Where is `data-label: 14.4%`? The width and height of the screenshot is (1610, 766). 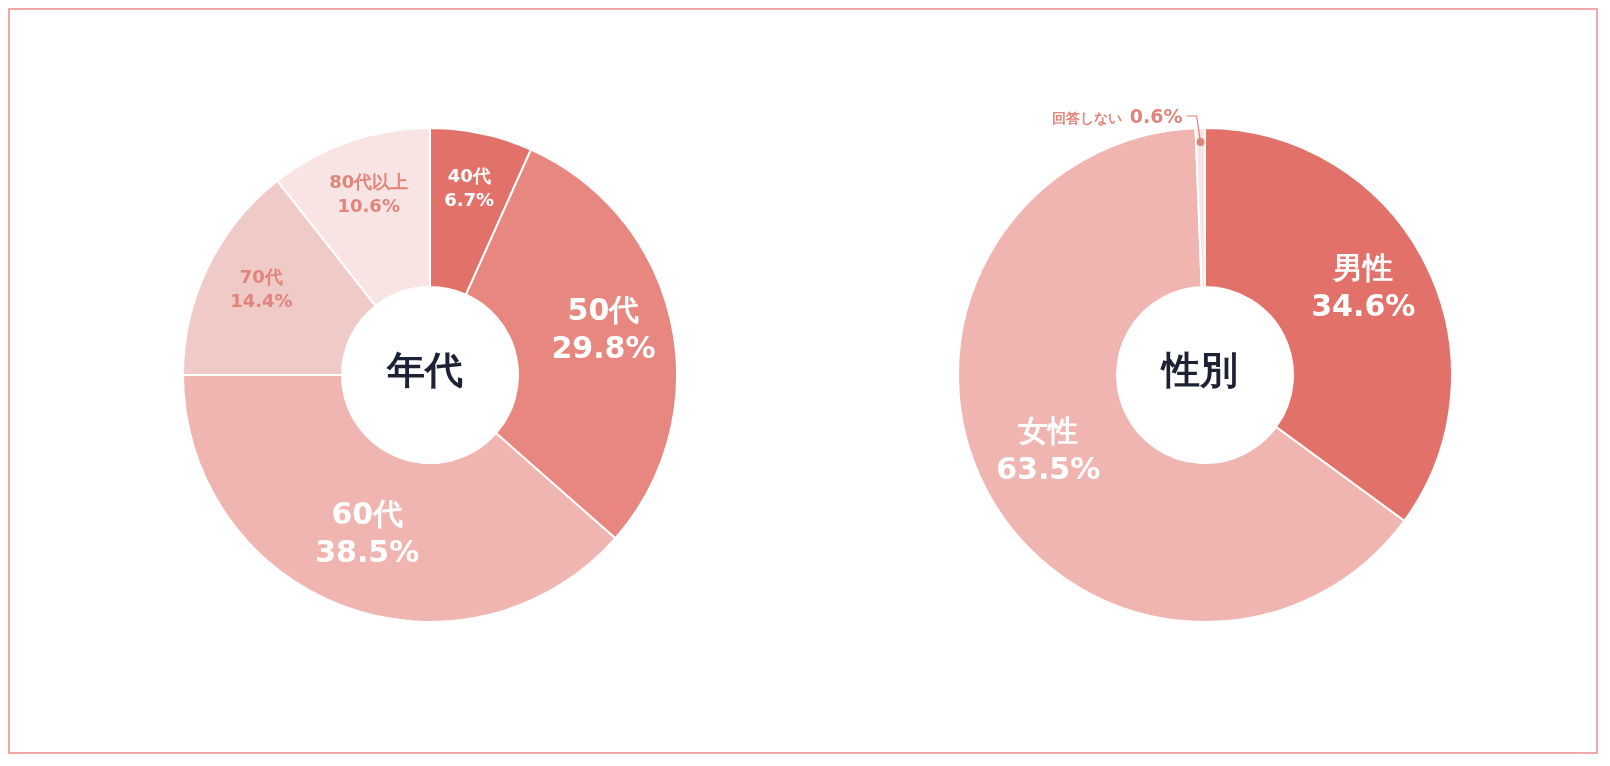 data-label: 14.4% is located at coordinates (261, 301).